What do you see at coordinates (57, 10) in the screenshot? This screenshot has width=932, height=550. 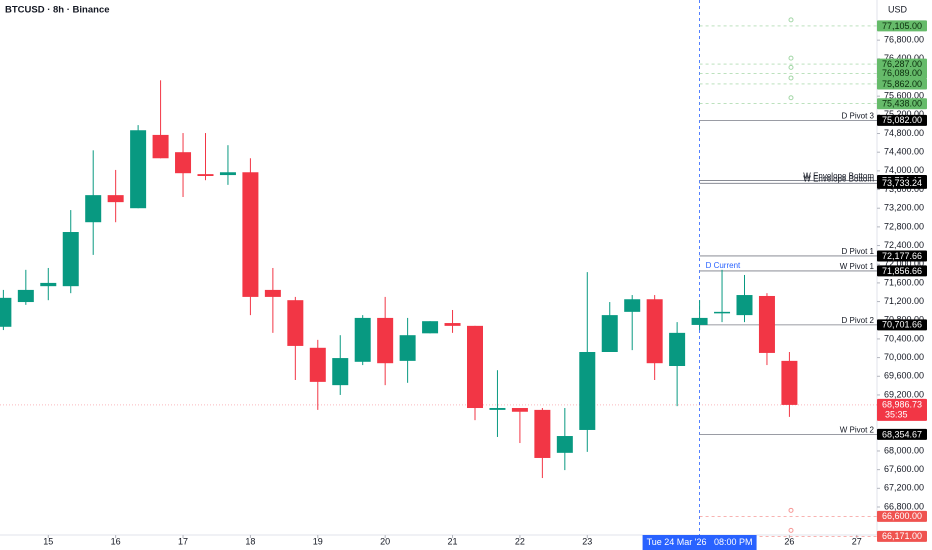 I see `chart-title: BTCUSD · 8h · Binance` at bounding box center [57, 10].